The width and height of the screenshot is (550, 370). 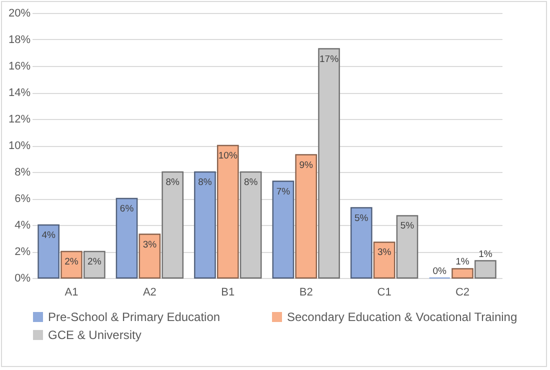 What do you see at coordinates (134, 317) in the screenshot?
I see `legend-label: Pre-School & Primary Education` at bounding box center [134, 317].